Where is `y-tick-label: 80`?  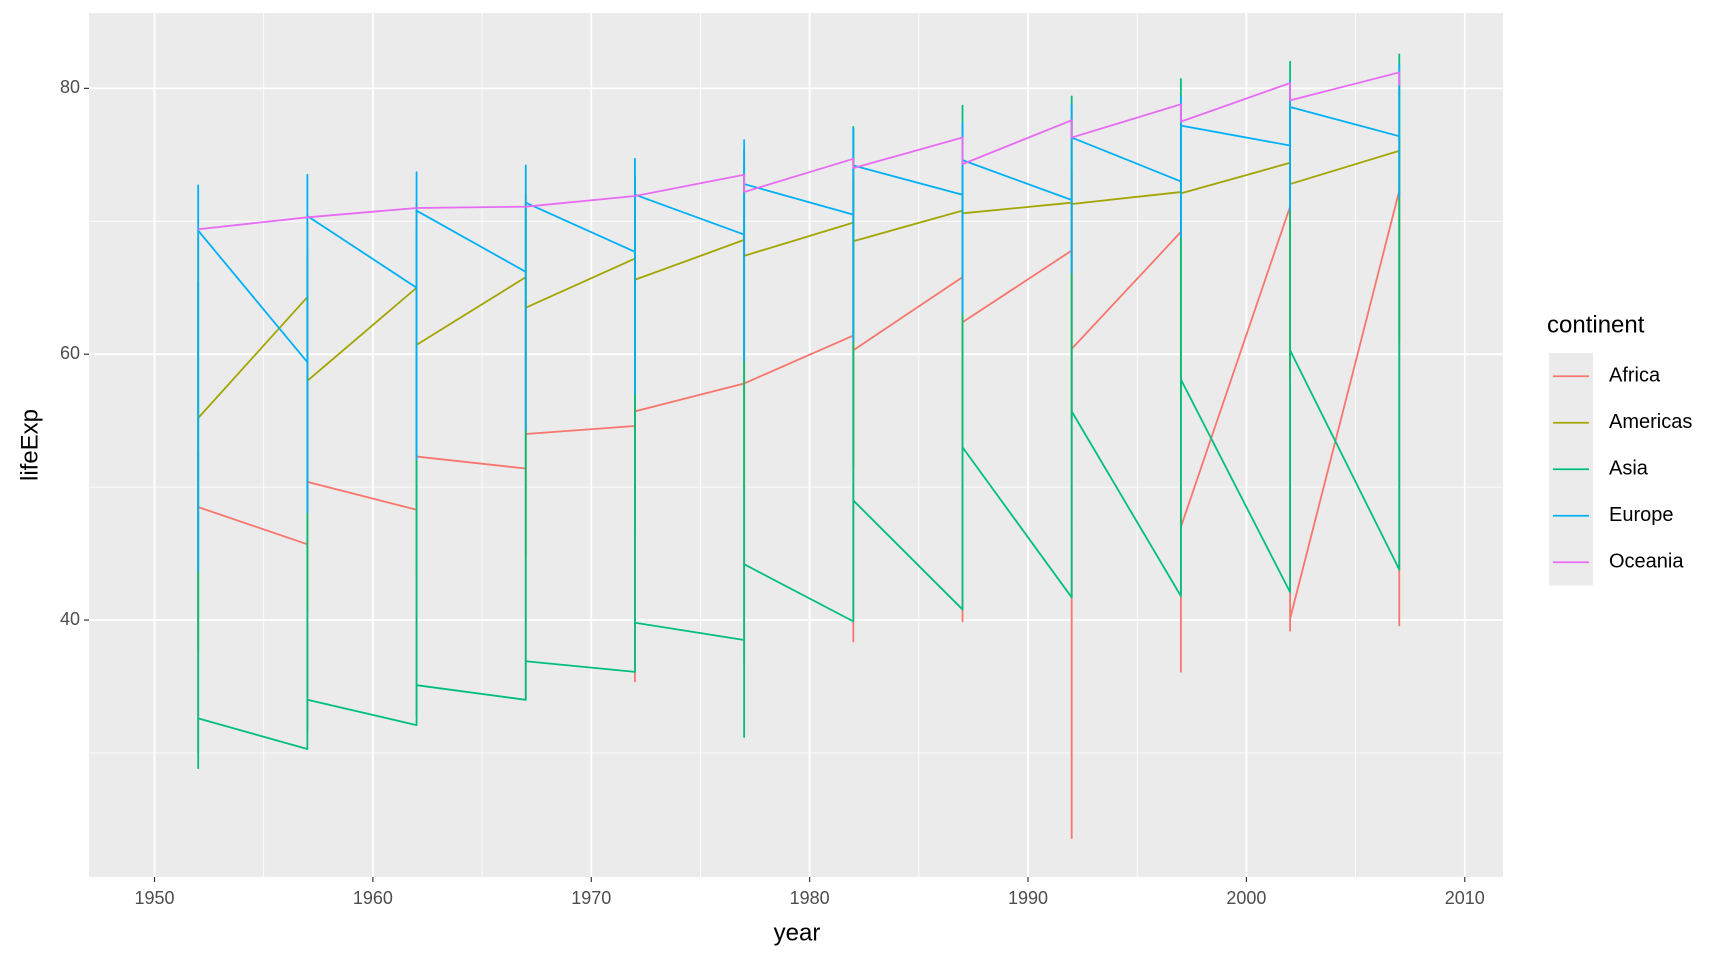
y-tick-label: 80 is located at coordinates (70, 87).